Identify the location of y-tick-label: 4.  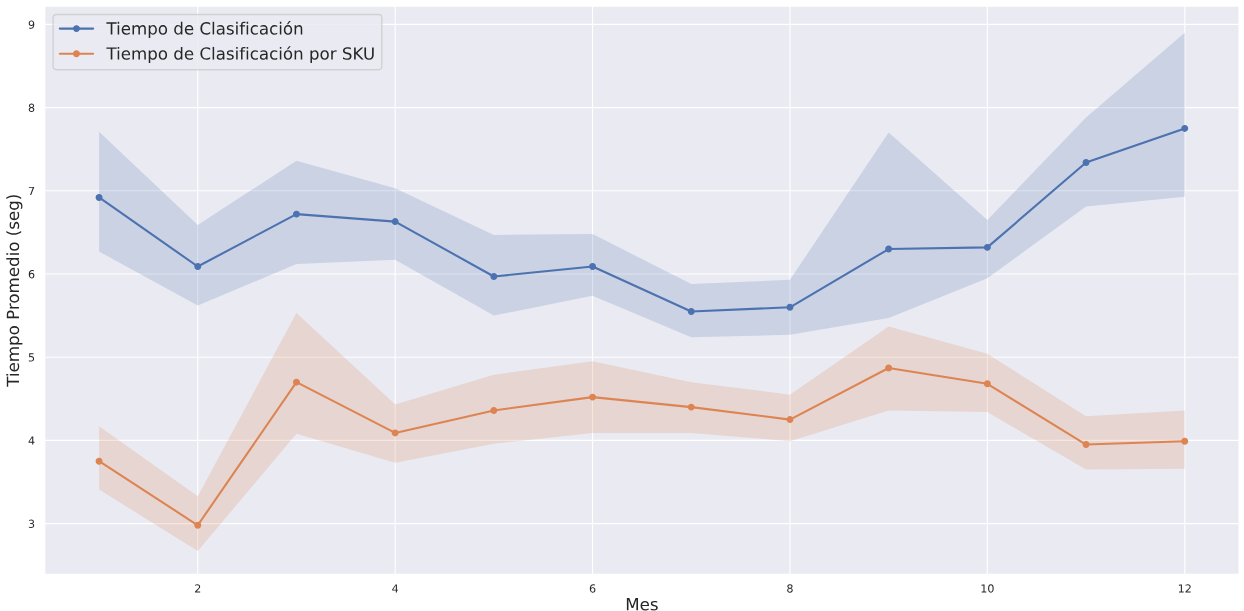
(31, 440).